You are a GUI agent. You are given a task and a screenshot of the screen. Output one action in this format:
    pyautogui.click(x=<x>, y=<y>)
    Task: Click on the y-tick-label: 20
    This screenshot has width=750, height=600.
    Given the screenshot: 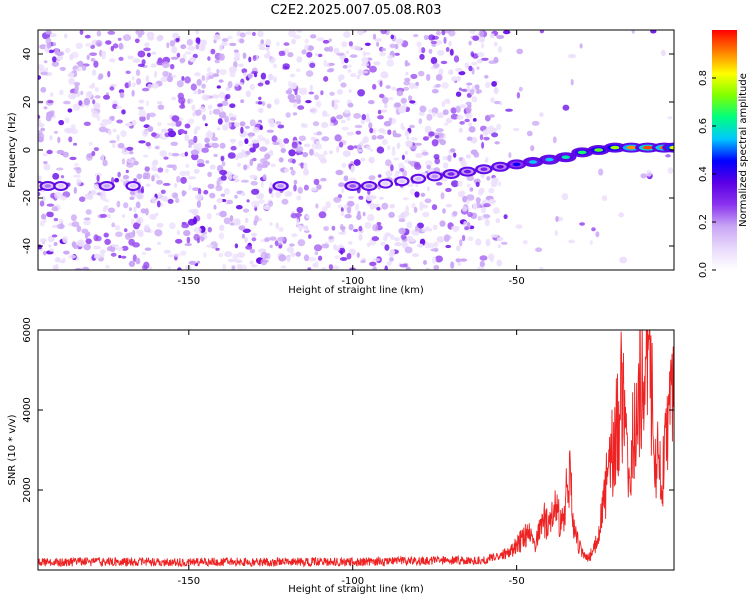 What is the action you would take?
    pyautogui.click(x=27, y=102)
    